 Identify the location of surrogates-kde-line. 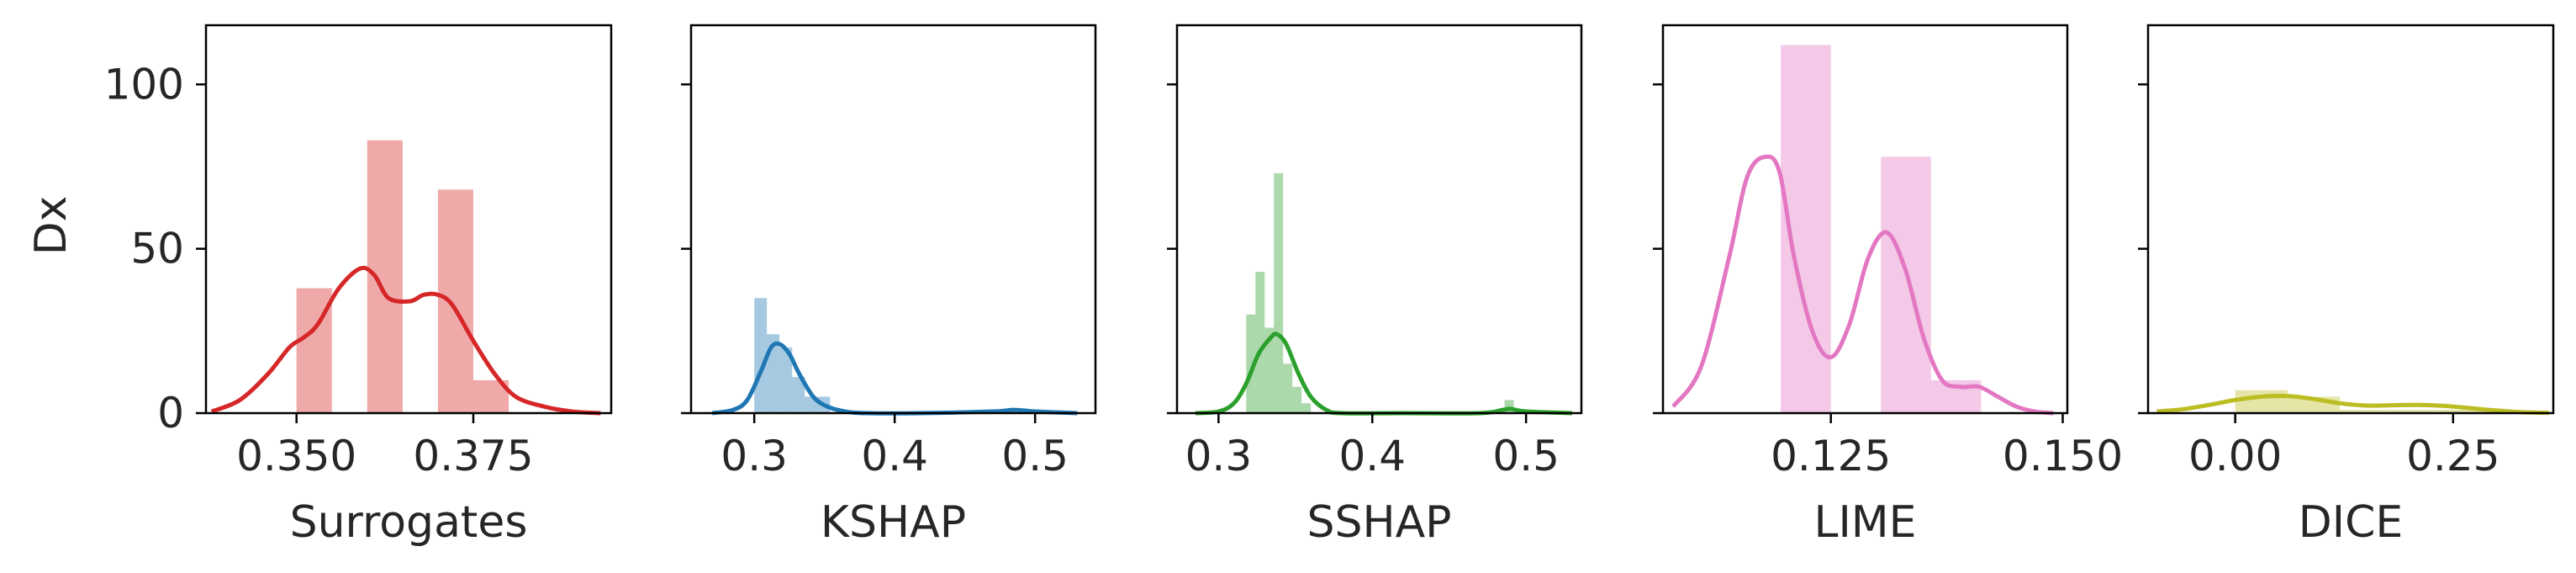
(405, 340).